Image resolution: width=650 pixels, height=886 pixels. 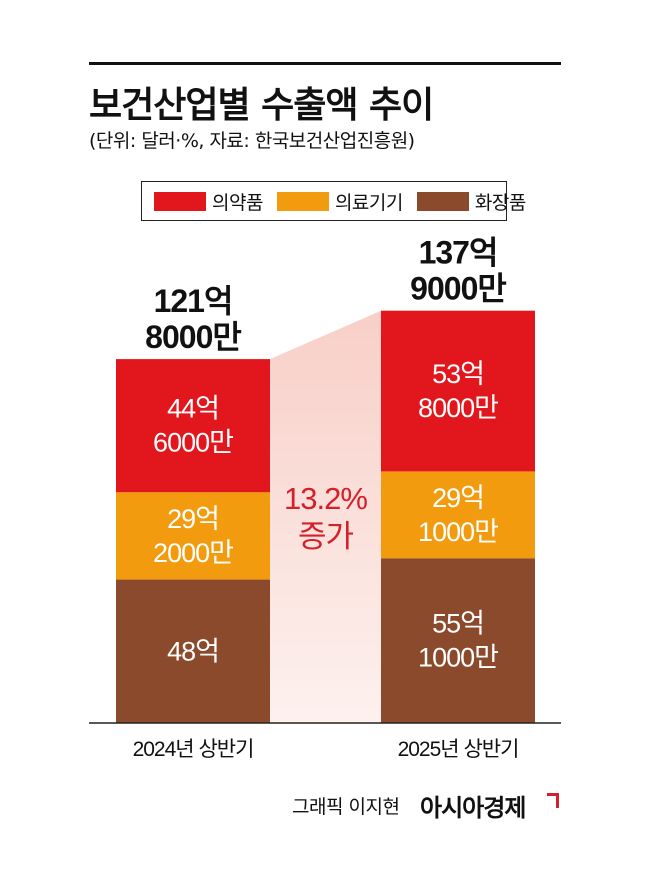 I want to click on legend-item-cosmetics: 화장품, so click(x=471, y=201).